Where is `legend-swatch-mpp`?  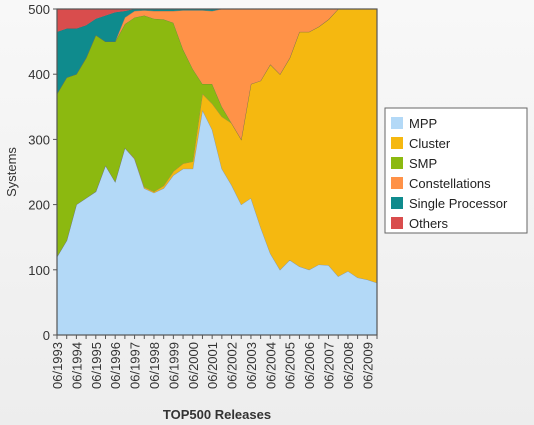 legend-swatch-mpp is located at coordinates (397, 123).